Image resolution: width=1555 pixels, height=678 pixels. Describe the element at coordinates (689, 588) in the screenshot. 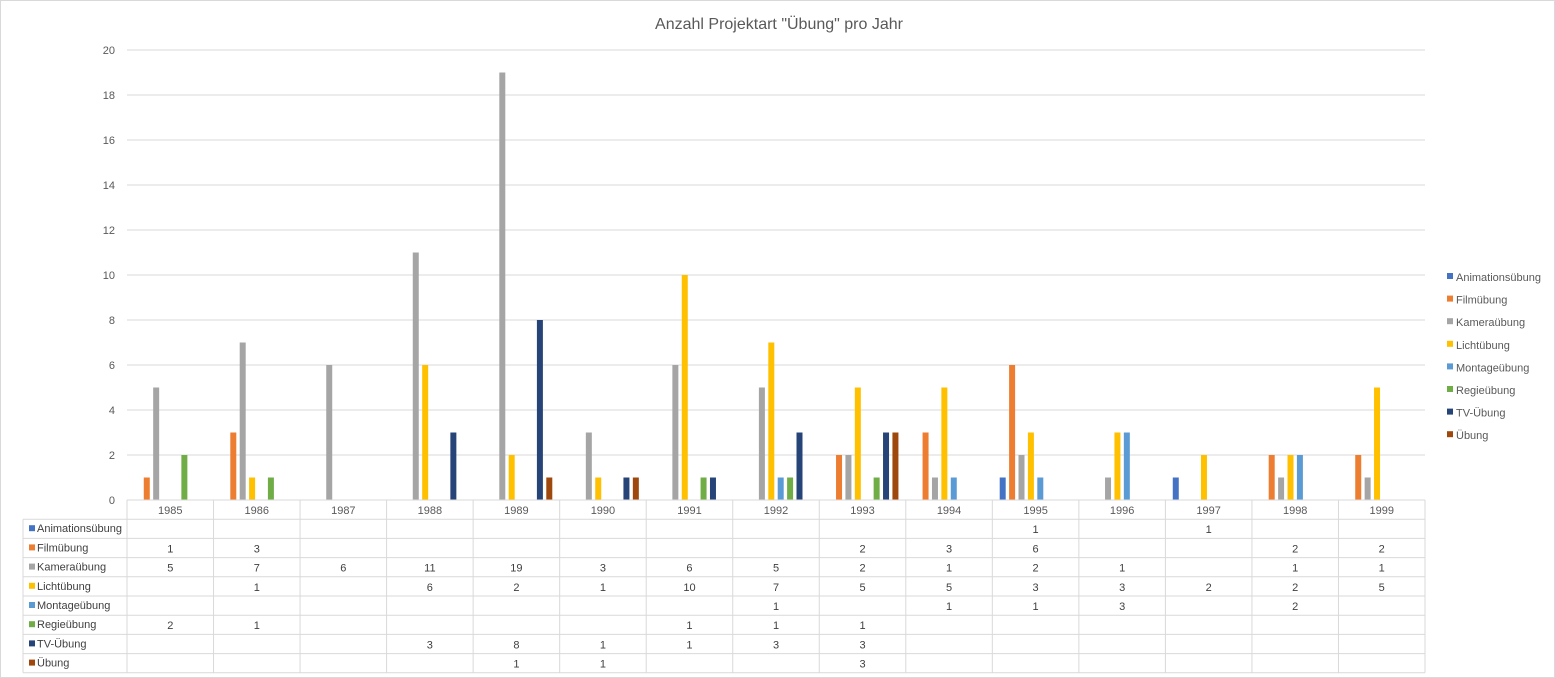

I see `data-label: 10` at that location.